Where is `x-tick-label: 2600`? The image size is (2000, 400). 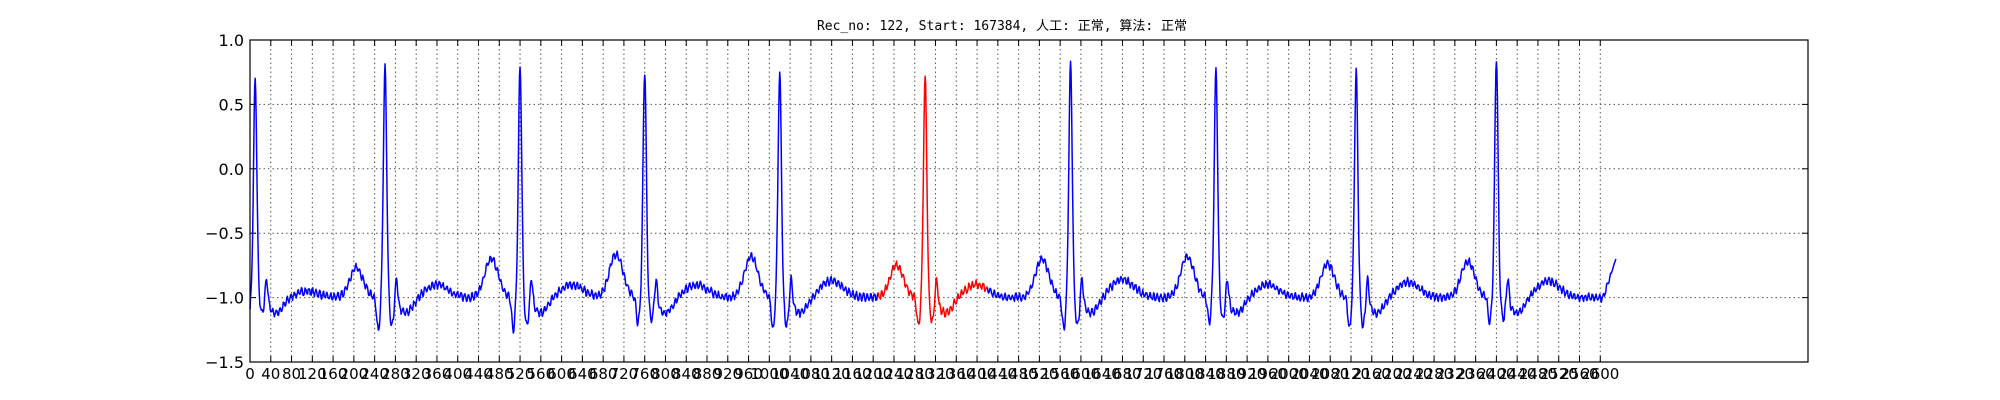 x-tick-label: 2600 is located at coordinates (1600, 374).